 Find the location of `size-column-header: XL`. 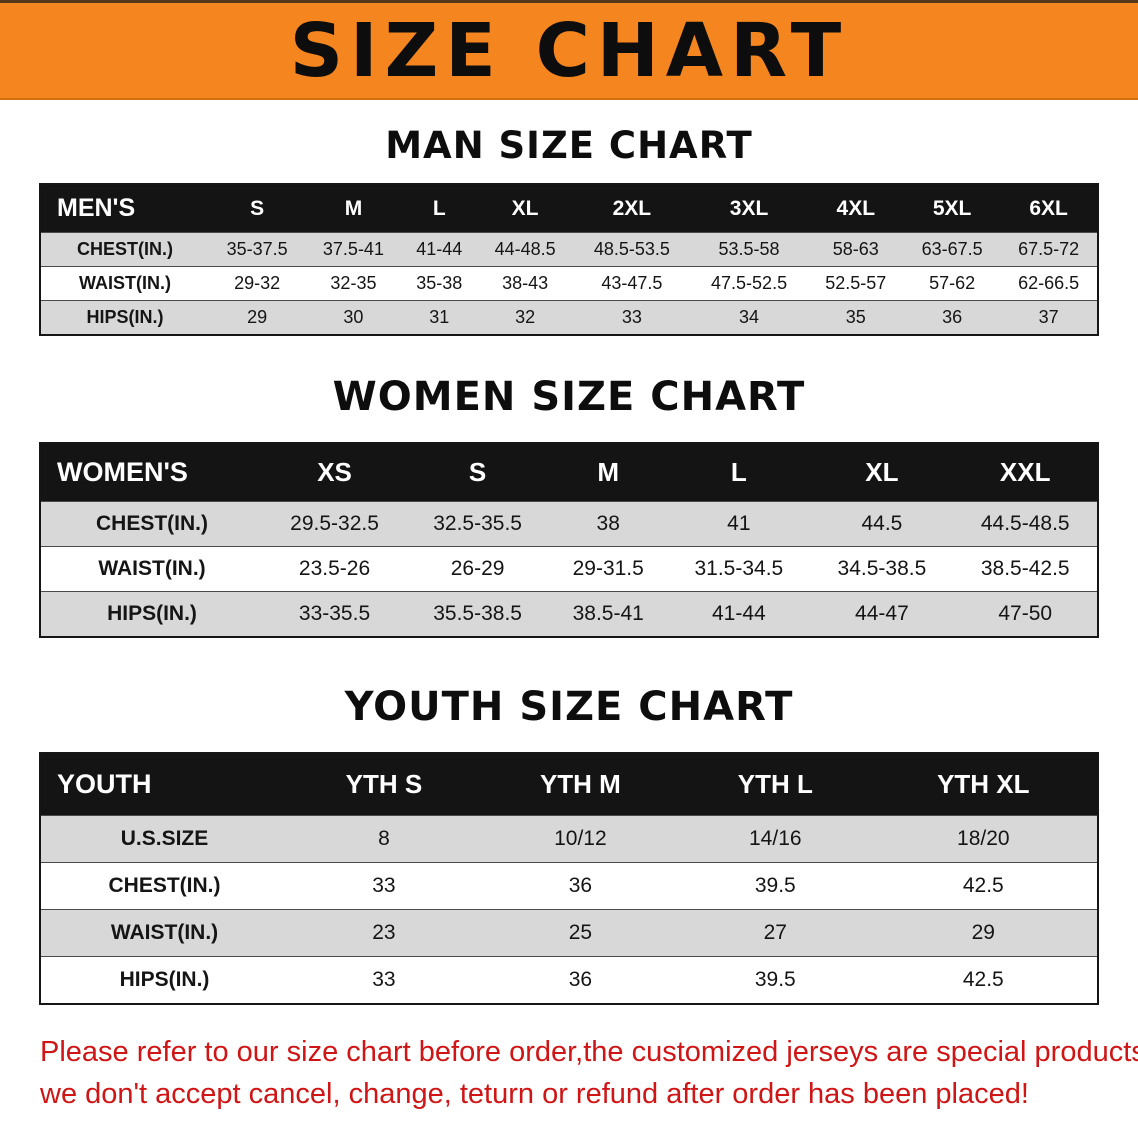

size-column-header: XL is located at coordinates (525, 208).